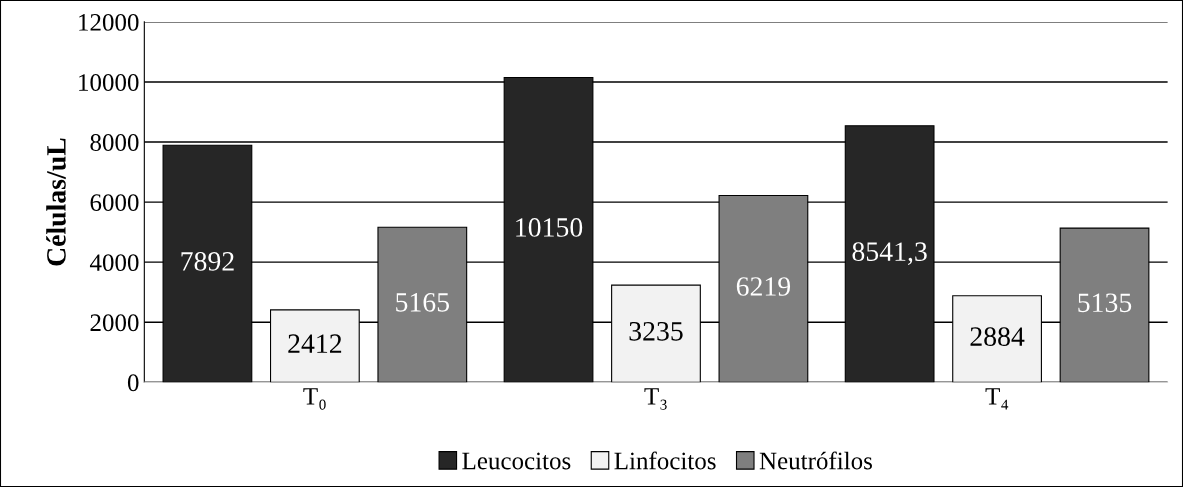 The width and height of the screenshot is (1183, 487). Describe the element at coordinates (516, 461) in the screenshot. I see `legend-label: Leucocitos` at that location.